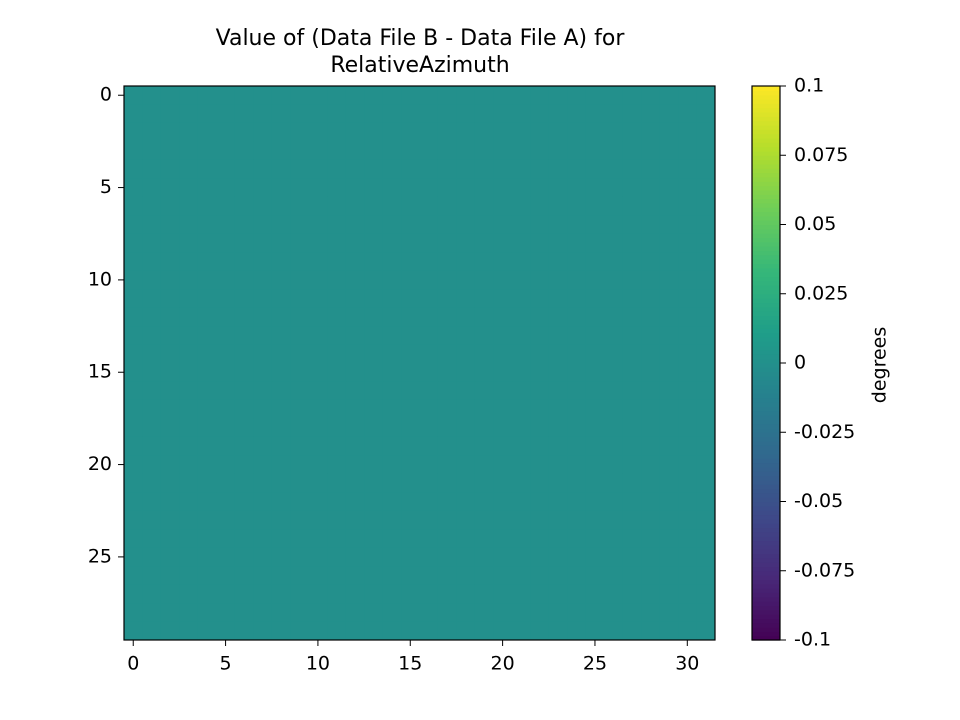 This screenshot has height=720, width=960. I want to click on colorbar-tick-label: -0.075, so click(824, 570).